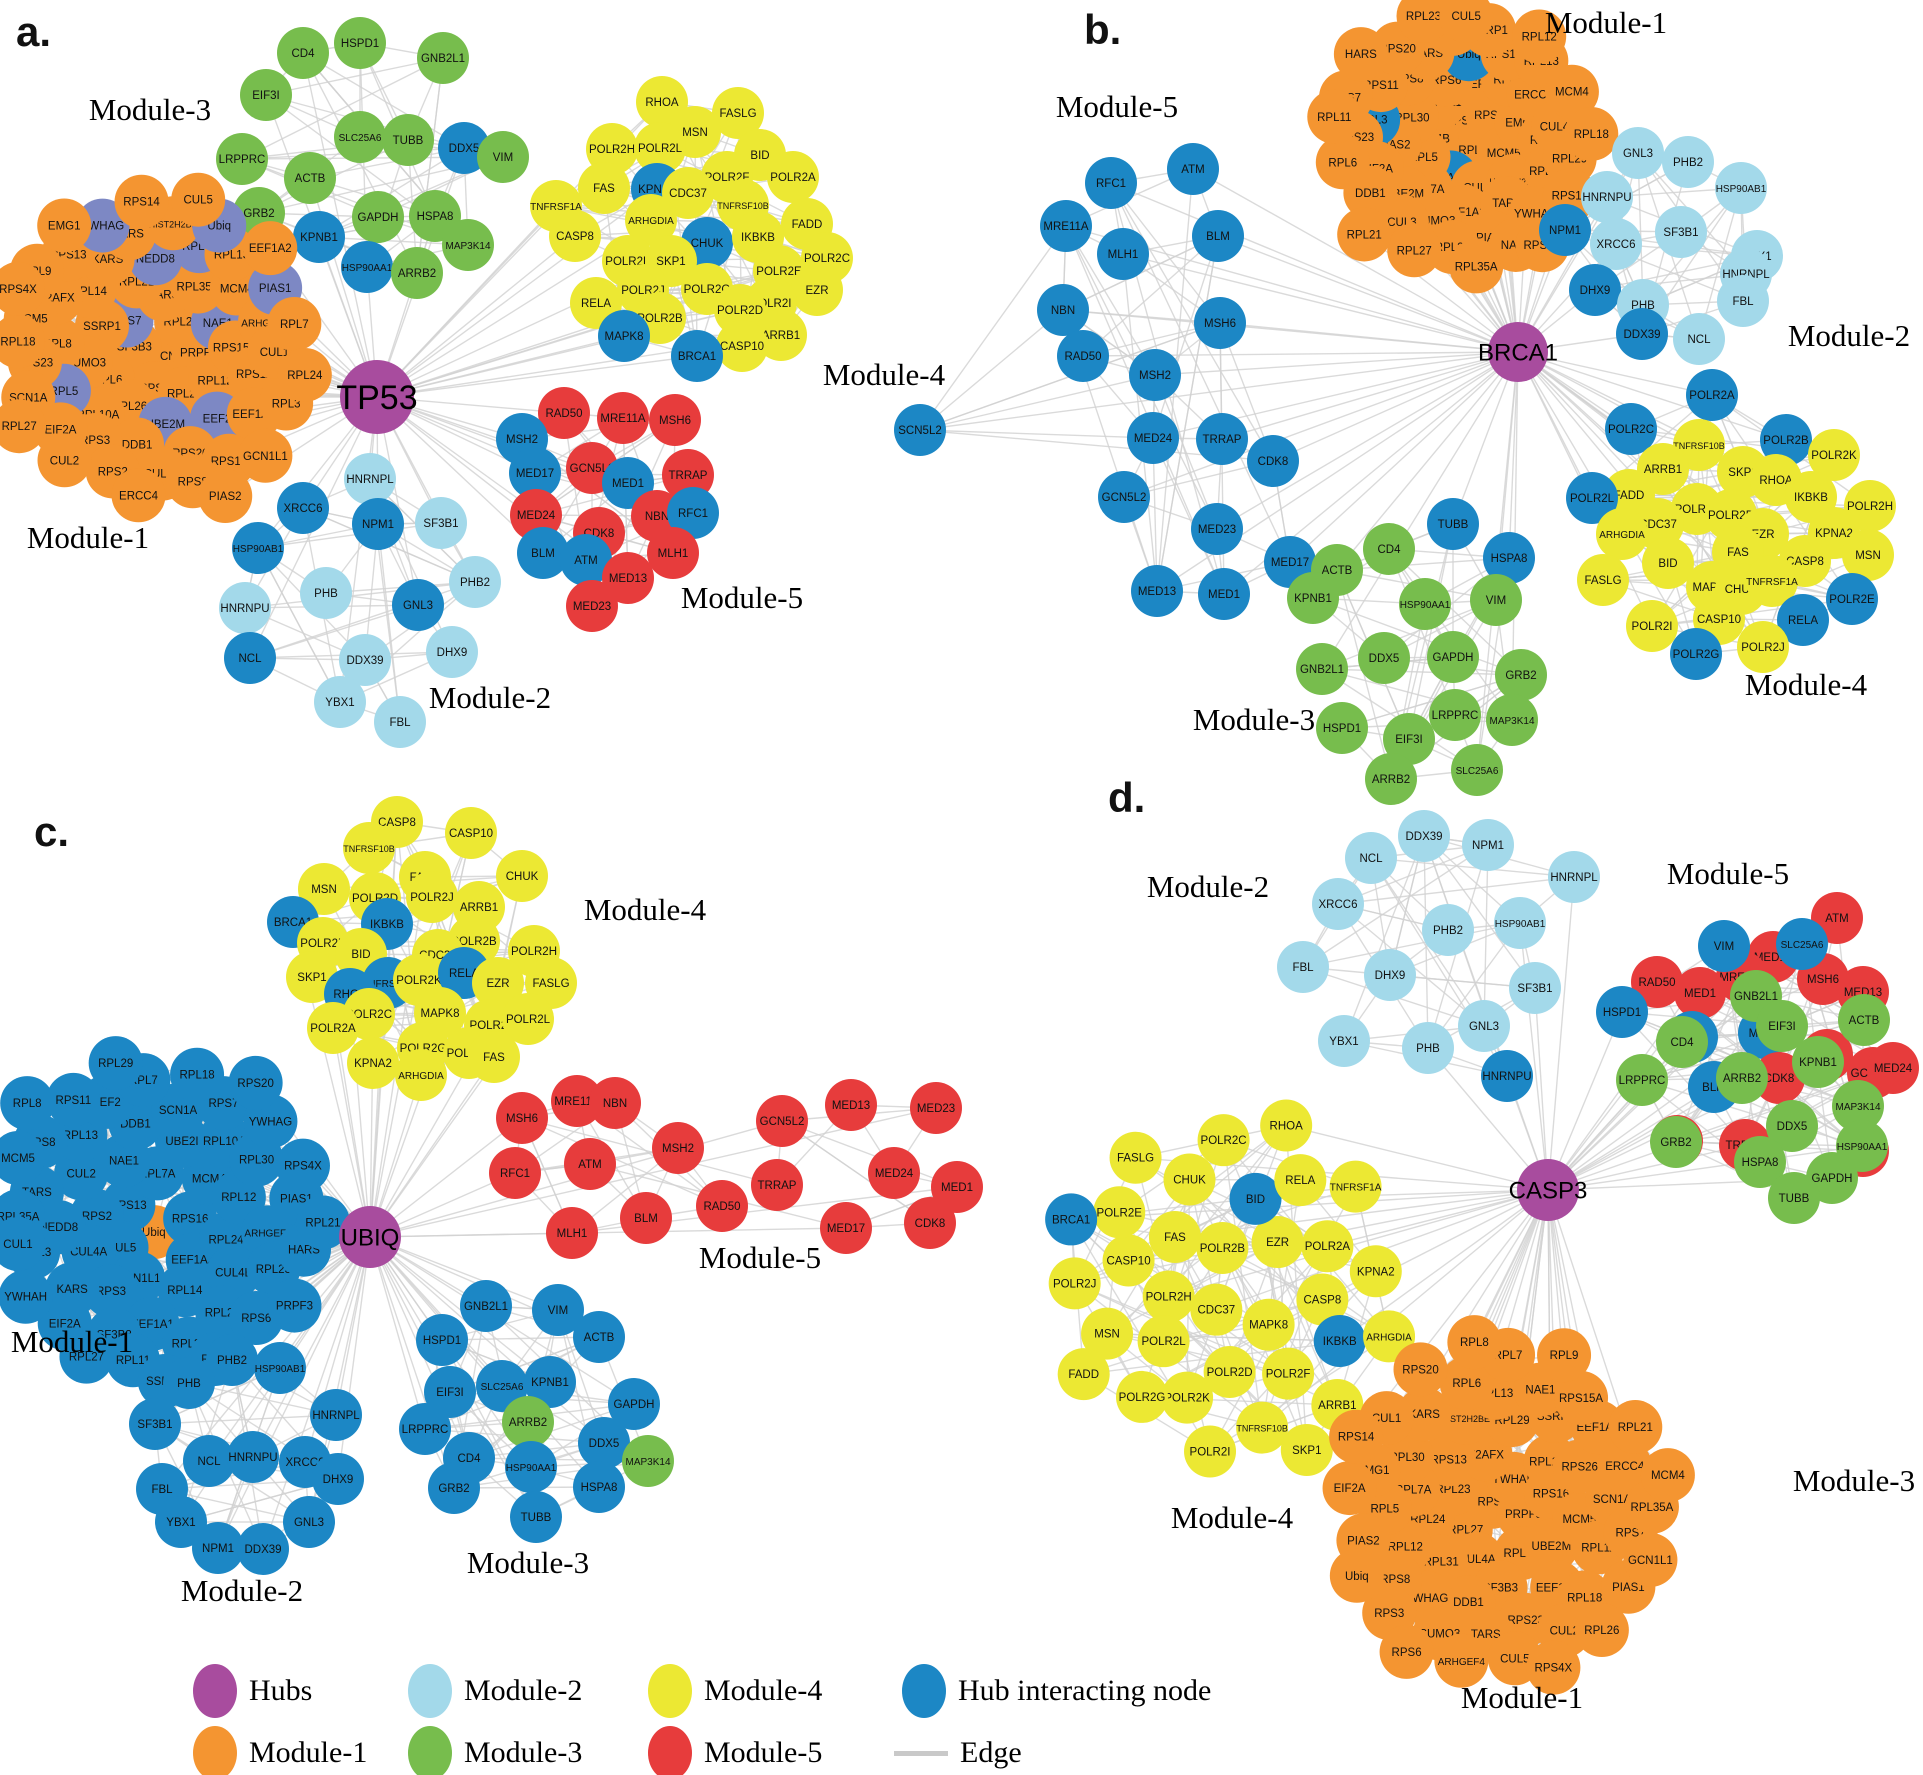  What do you see at coordinates (1772, 582) in the screenshot?
I see `node-label: TNFRSF1A` at bounding box center [1772, 582].